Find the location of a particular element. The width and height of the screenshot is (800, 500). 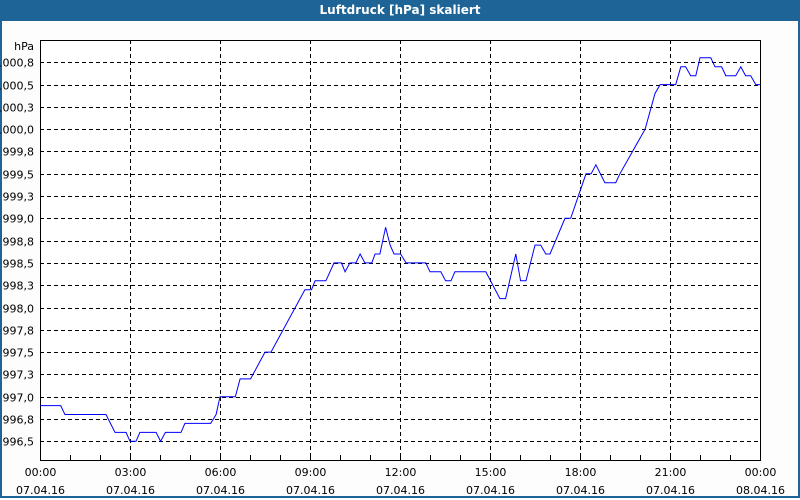

y-axis-unit-label: hPa is located at coordinates (24, 46).